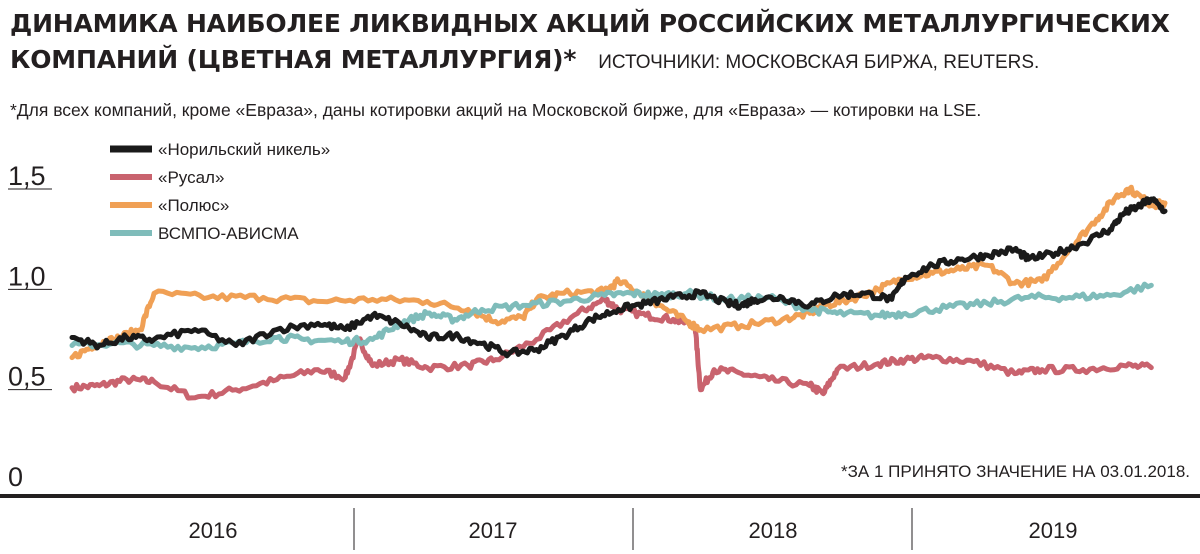  Describe the element at coordinates (27, 276) in the screenshot. I see `y-tick-label: 1,0` at that location.